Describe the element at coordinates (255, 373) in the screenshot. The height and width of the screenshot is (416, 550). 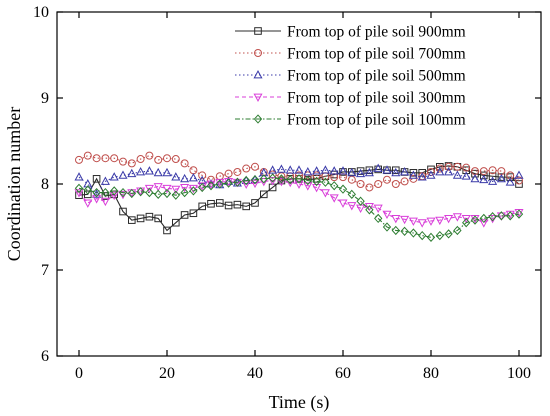
I see `x-tick-label: 40` at that location.